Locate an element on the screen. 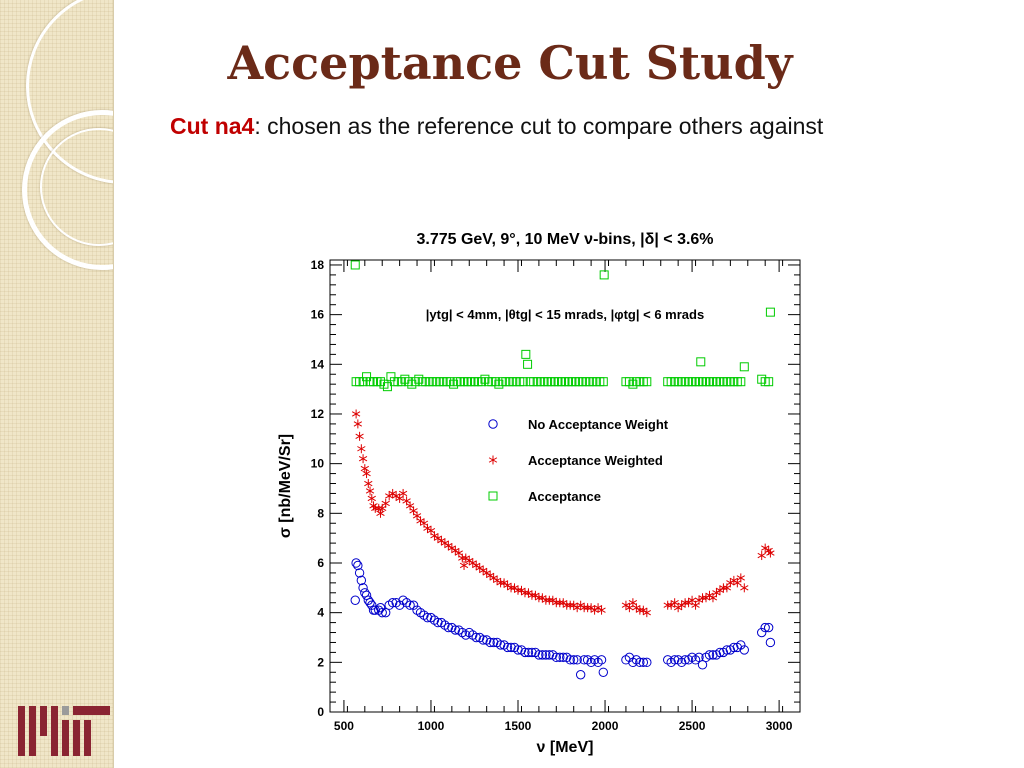 This screenshot has width=1024, height=768. x-tick-label: 3000 is located at coordinates (779, 726).